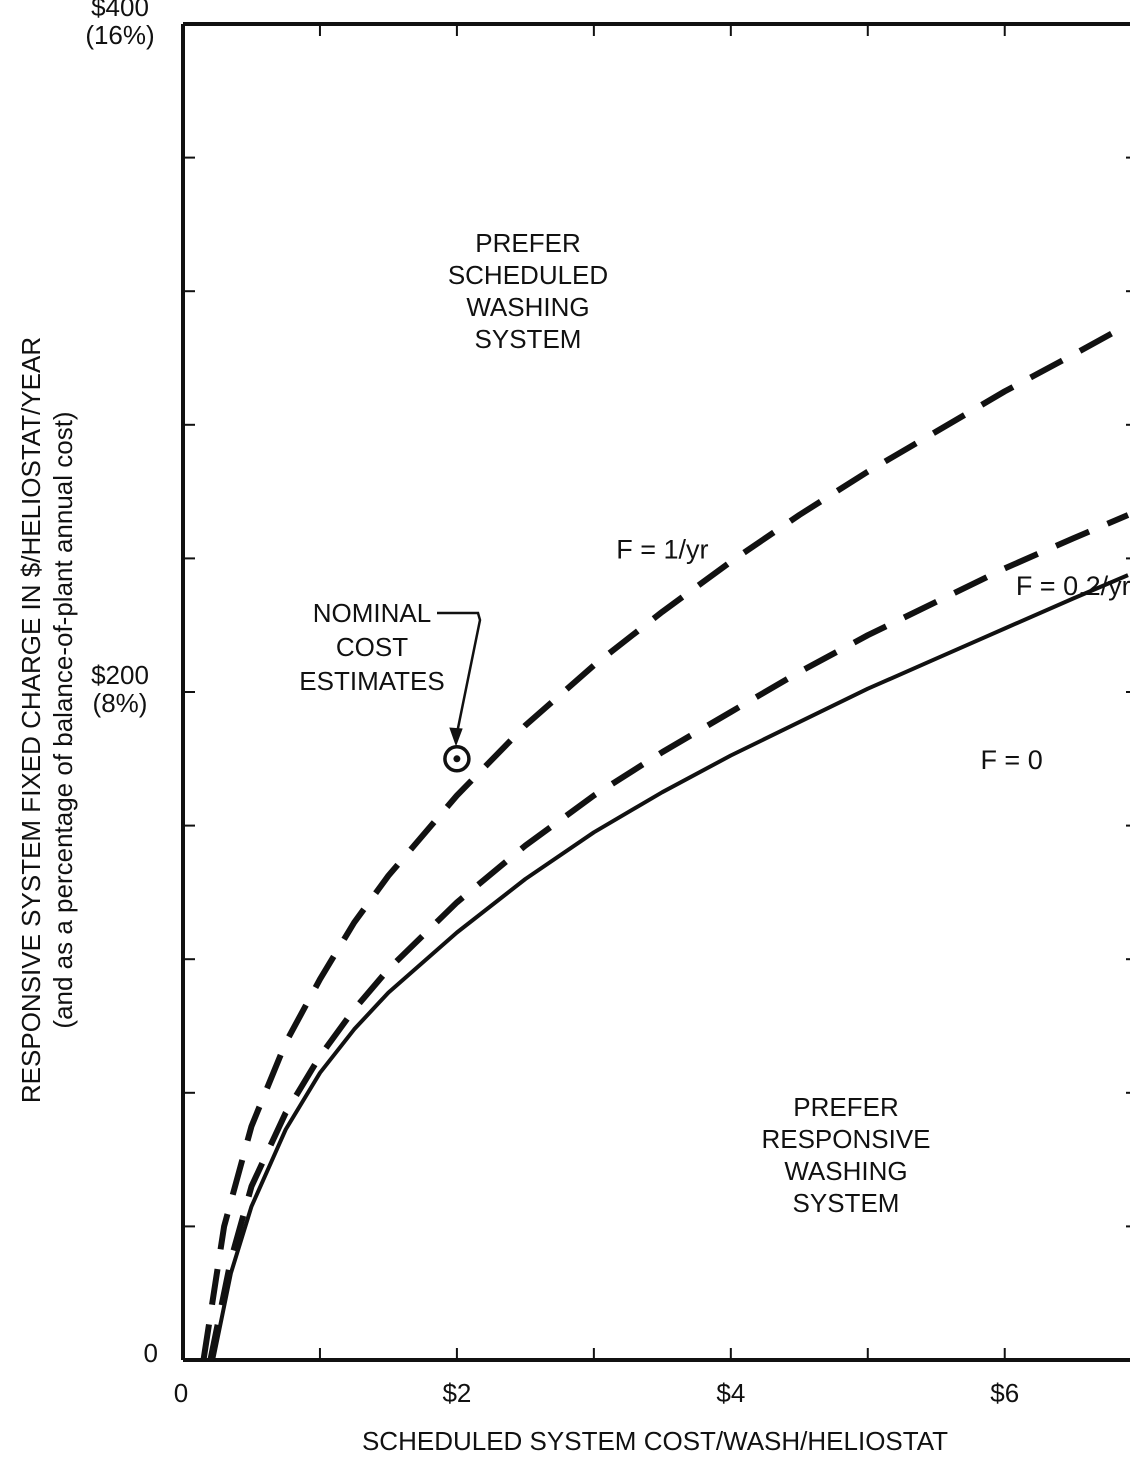 The image size is (1130, 1461). What do you see at coordinates (527, 243) in the screenshot?
I see `region-scheduled-label-line: PREFER` at bounding box center [527, 243].